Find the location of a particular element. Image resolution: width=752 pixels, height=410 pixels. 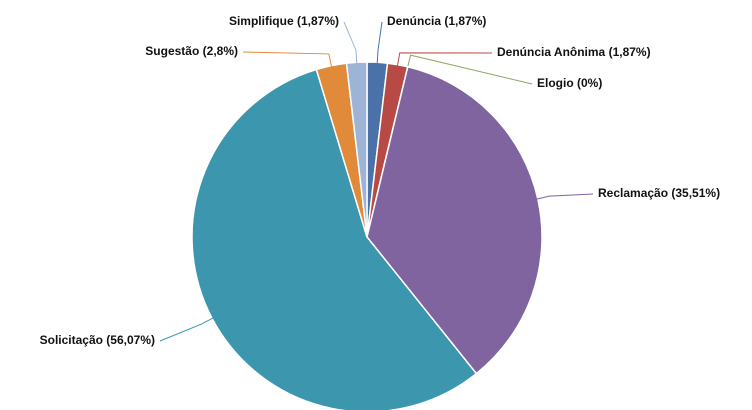

slice-label: Reclamação (35,51%) is located at coordinates (659, 193).